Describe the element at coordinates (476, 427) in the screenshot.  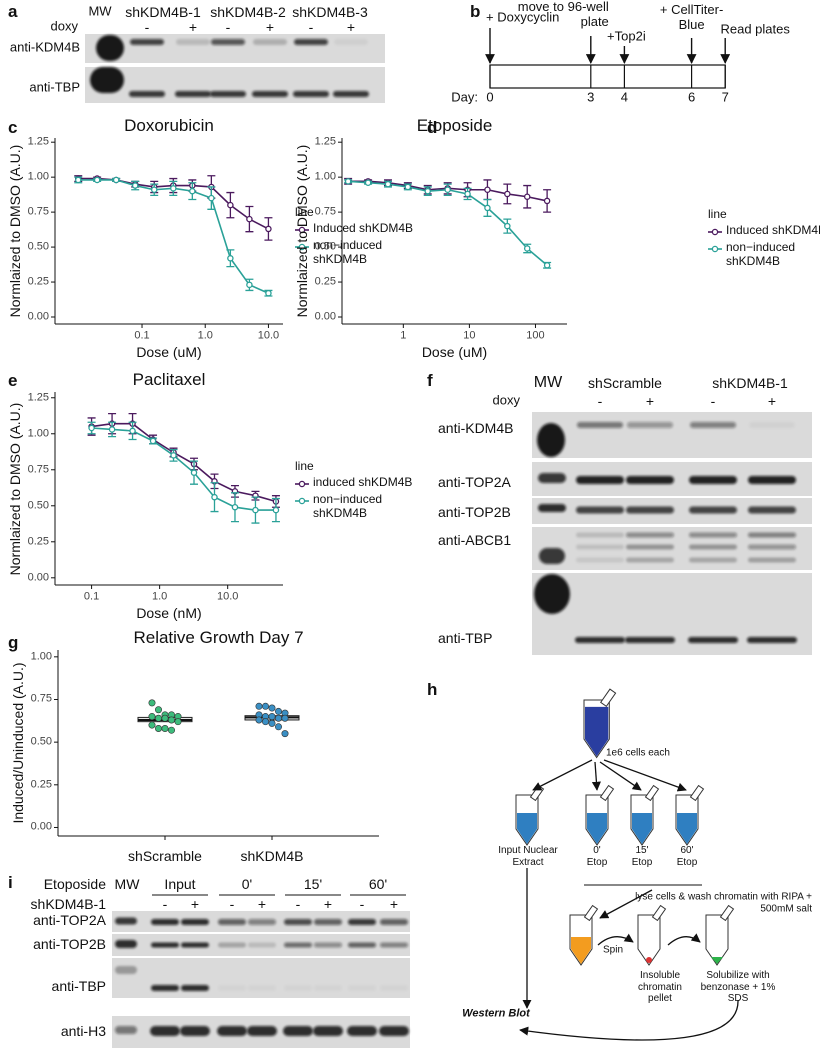
I see `label: anti-KDM4B` at that location.